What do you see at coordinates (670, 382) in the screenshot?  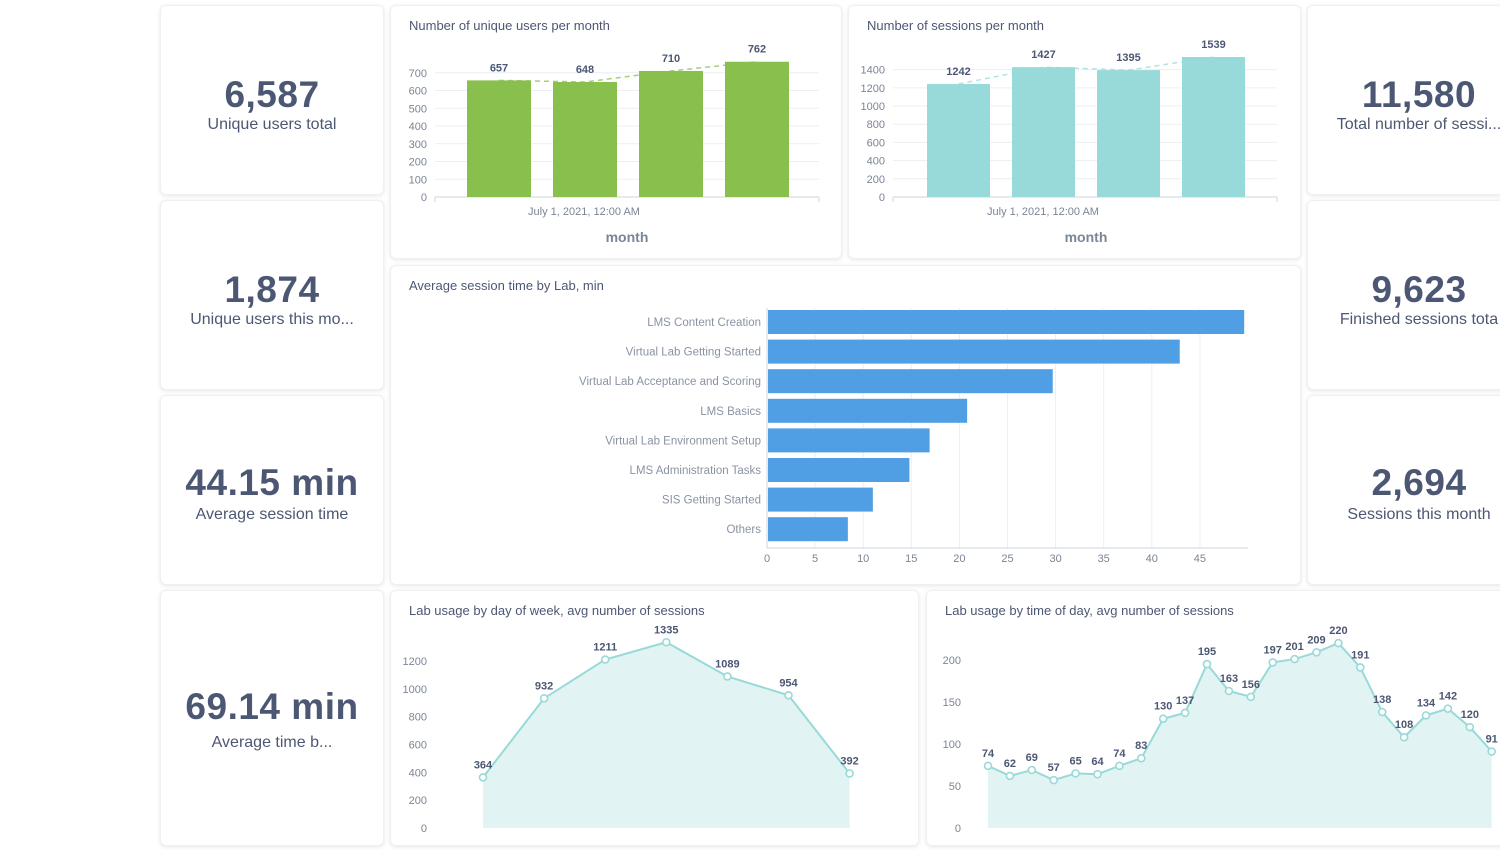 I see `category-label: Virtual Lab Acceptance and Scoring` at bounding box center [670, 382].